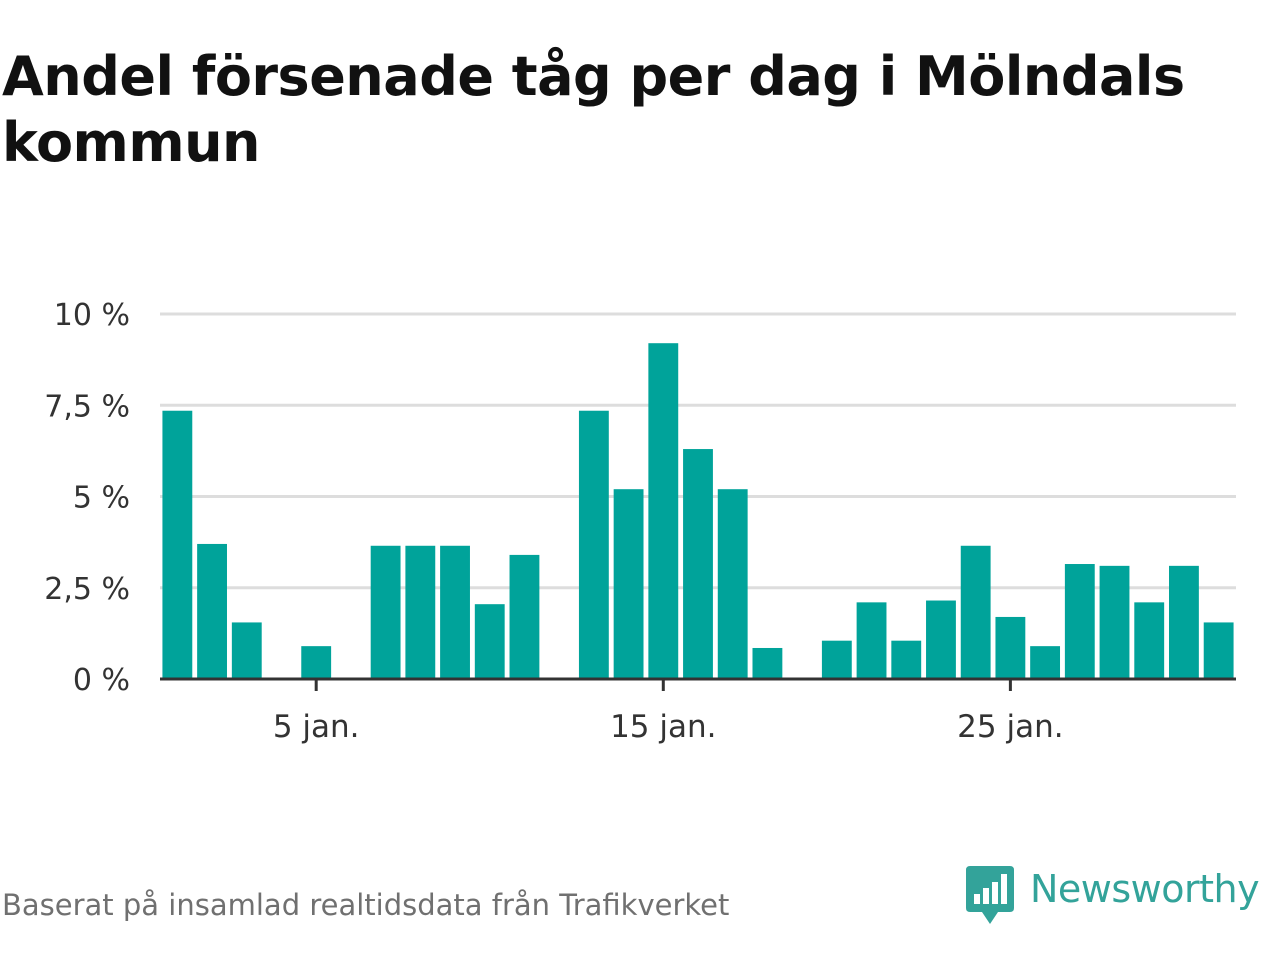 The image size is (1280, 960). I want to click on y-tick-label: 5 %, so click(101, 498).